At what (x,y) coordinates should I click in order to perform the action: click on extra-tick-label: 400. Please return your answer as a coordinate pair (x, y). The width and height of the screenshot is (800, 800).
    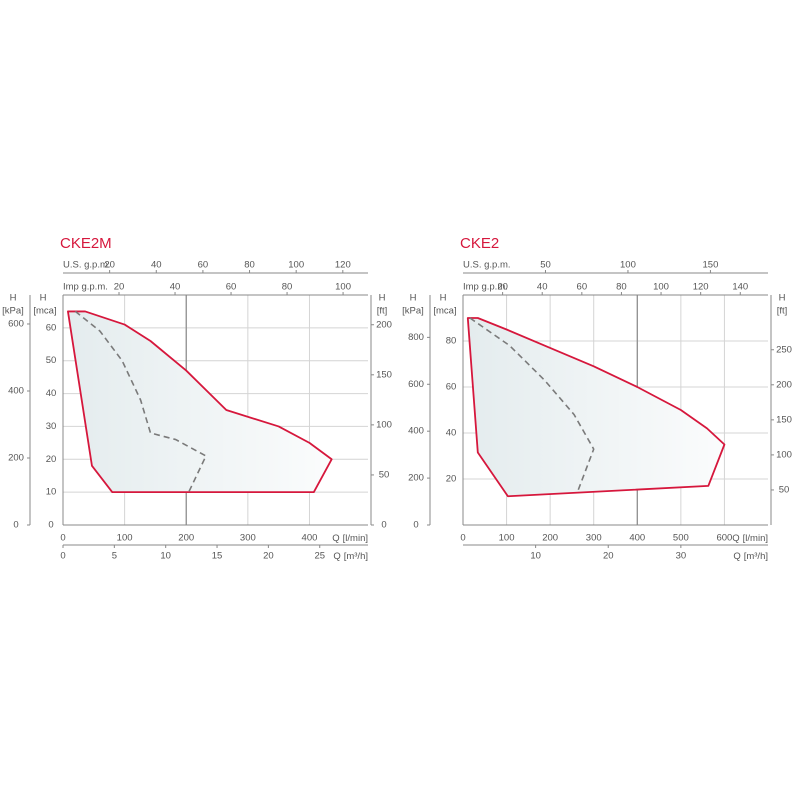
    Looking at the image, I should click on (416, 431).